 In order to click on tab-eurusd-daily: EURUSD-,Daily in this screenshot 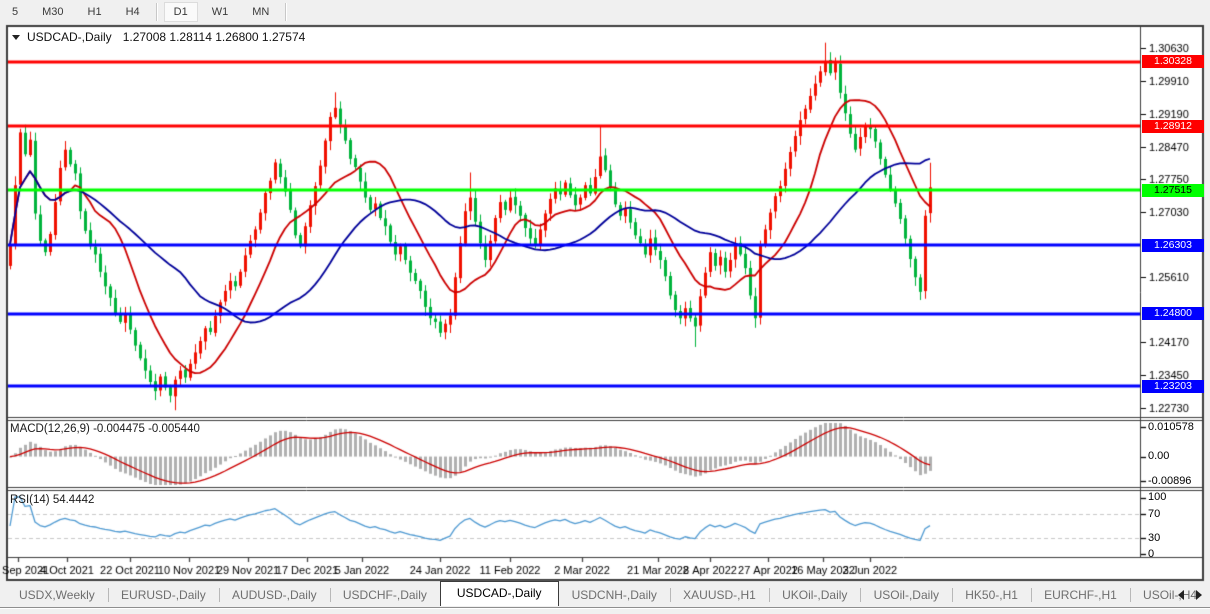, I will do `click(163, 594)`.